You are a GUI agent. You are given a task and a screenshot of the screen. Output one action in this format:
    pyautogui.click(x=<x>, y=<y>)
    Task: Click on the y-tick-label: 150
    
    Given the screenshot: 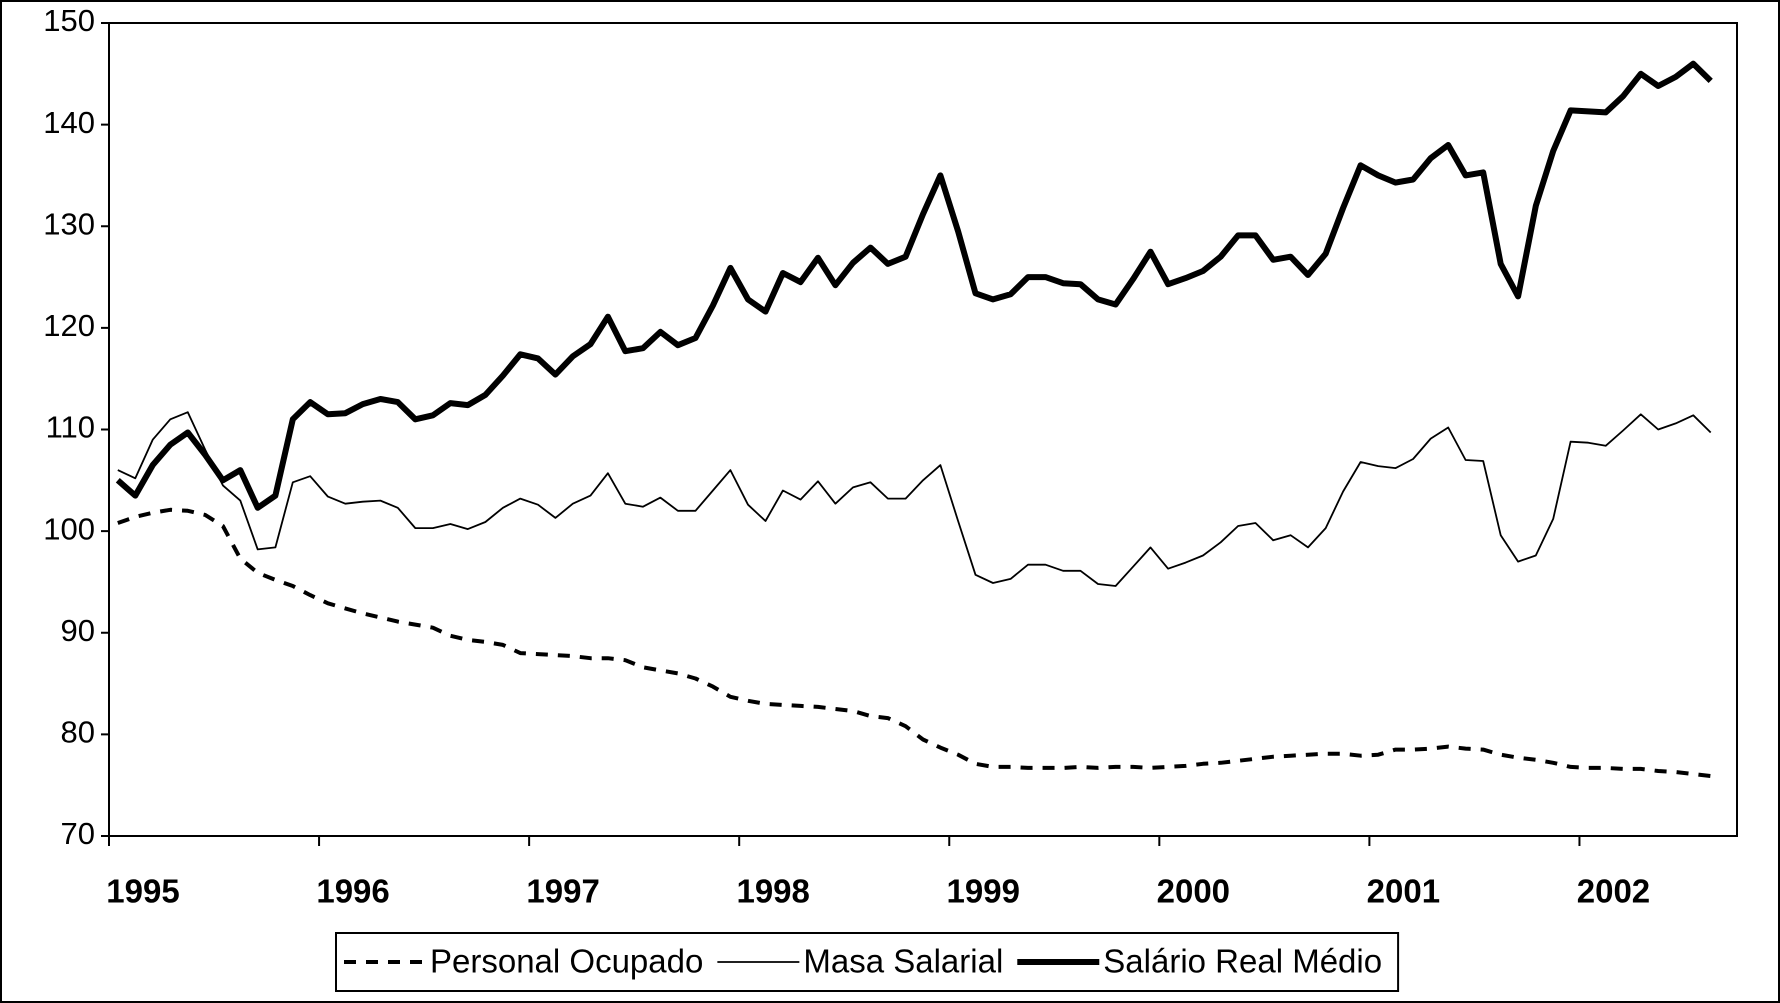 What is the action you would take?
    pyautogui.click(x=69, y=20)
    